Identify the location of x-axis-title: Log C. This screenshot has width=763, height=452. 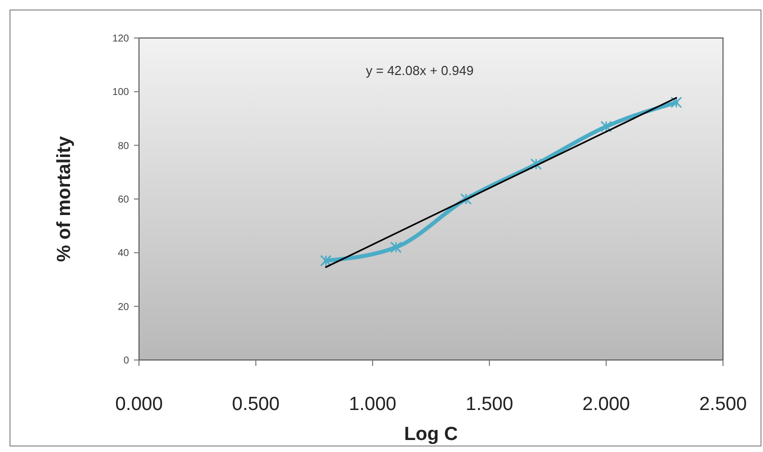
(431, 434).